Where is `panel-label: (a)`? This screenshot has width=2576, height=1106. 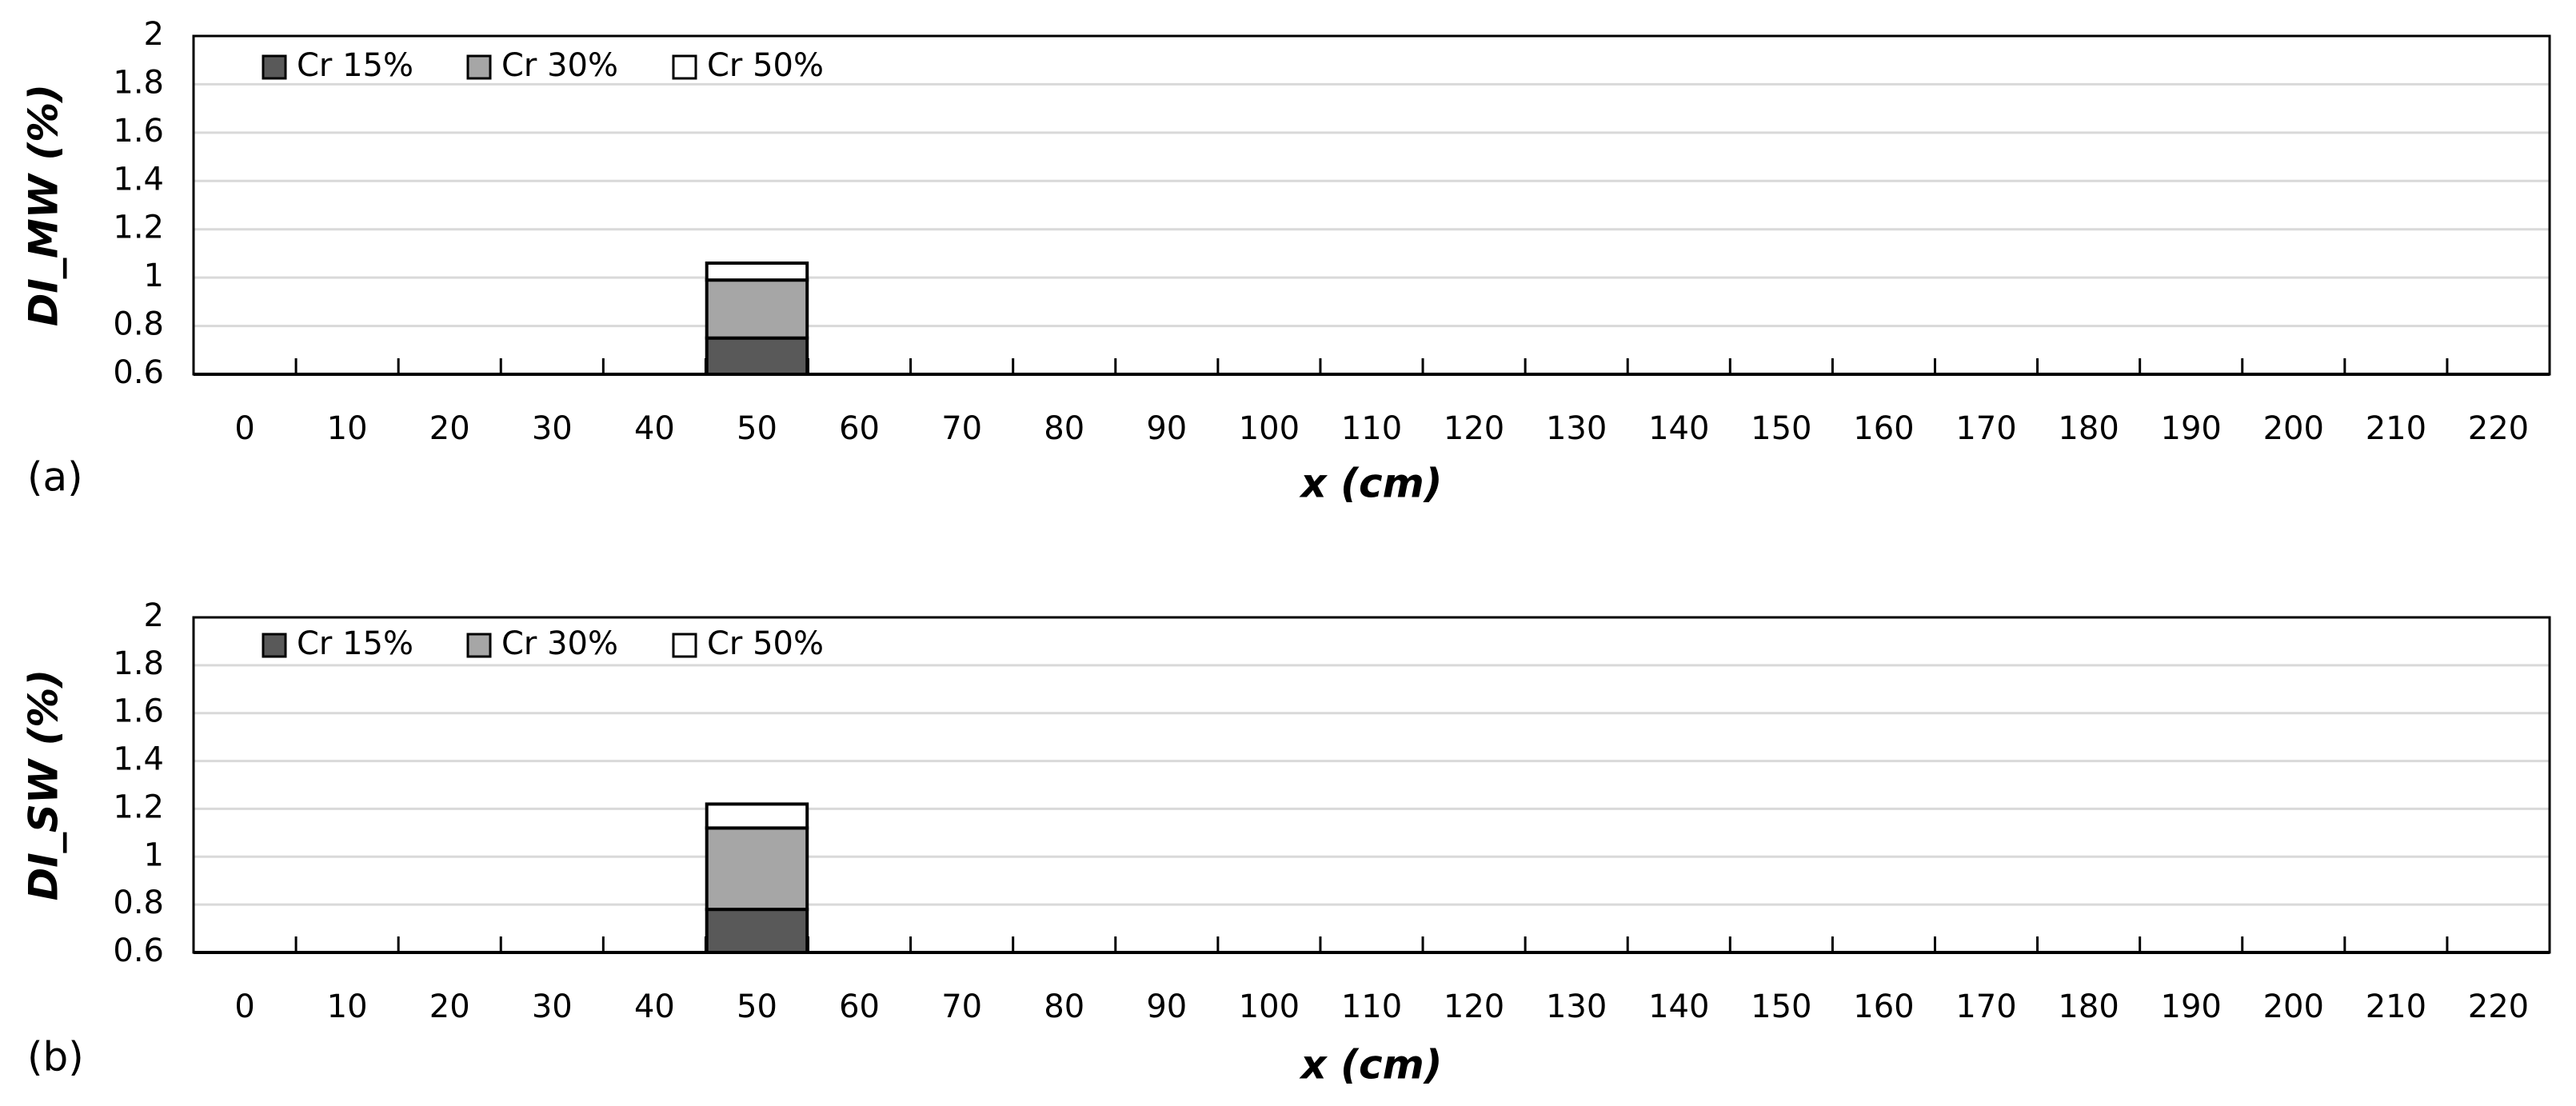 panel-label: (a) is located at coordinates (55, 478).